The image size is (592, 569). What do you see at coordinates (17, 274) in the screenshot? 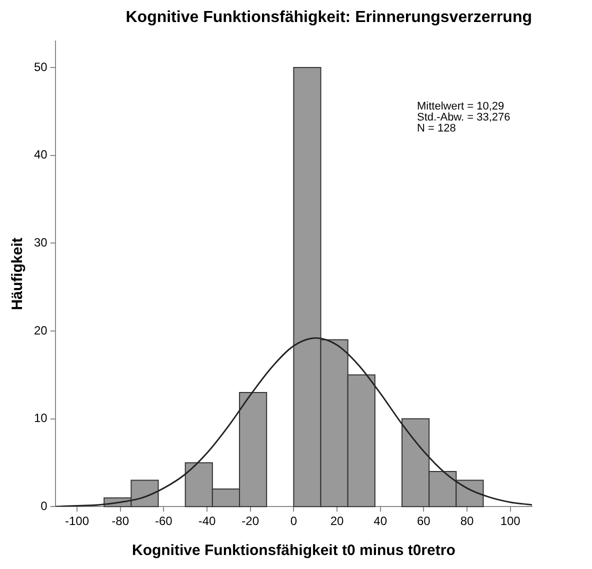
I see `y-axis-title: Häufigkeit` at bounding box center [17, 274].